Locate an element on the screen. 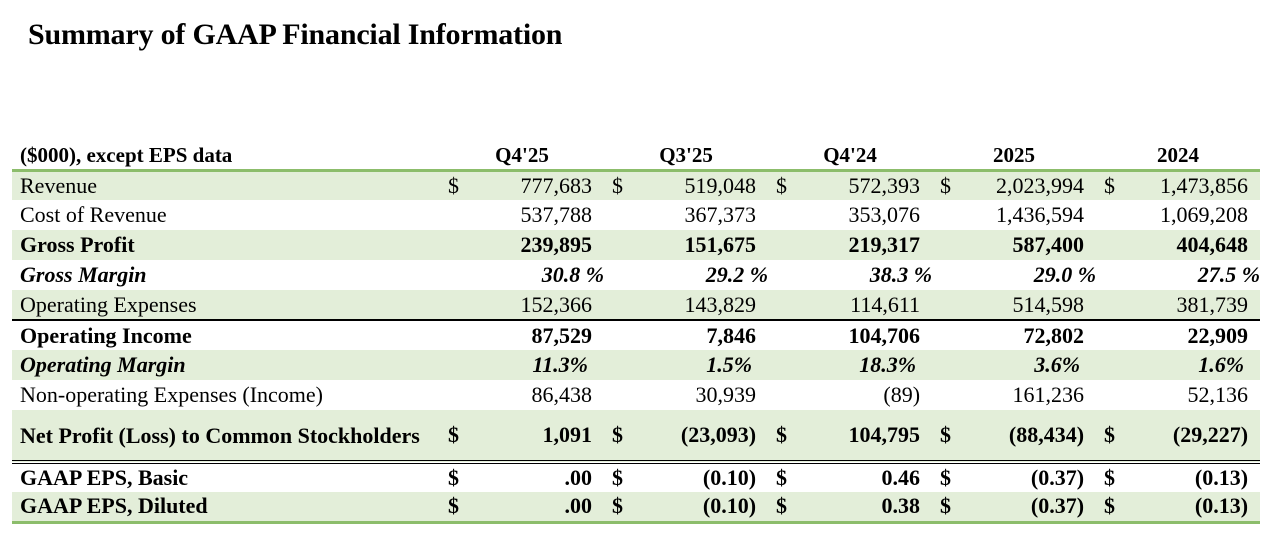  cell-value: .00 is located at coordinates (540, 508).